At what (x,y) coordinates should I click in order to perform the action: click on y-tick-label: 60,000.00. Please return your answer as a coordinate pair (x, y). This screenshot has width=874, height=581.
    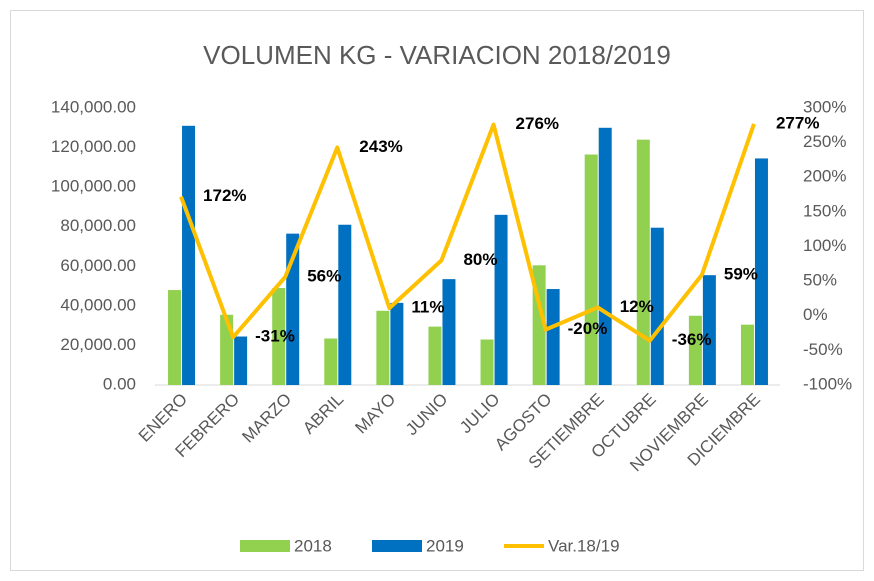
    Looking at the image, I should click on (98, 265).